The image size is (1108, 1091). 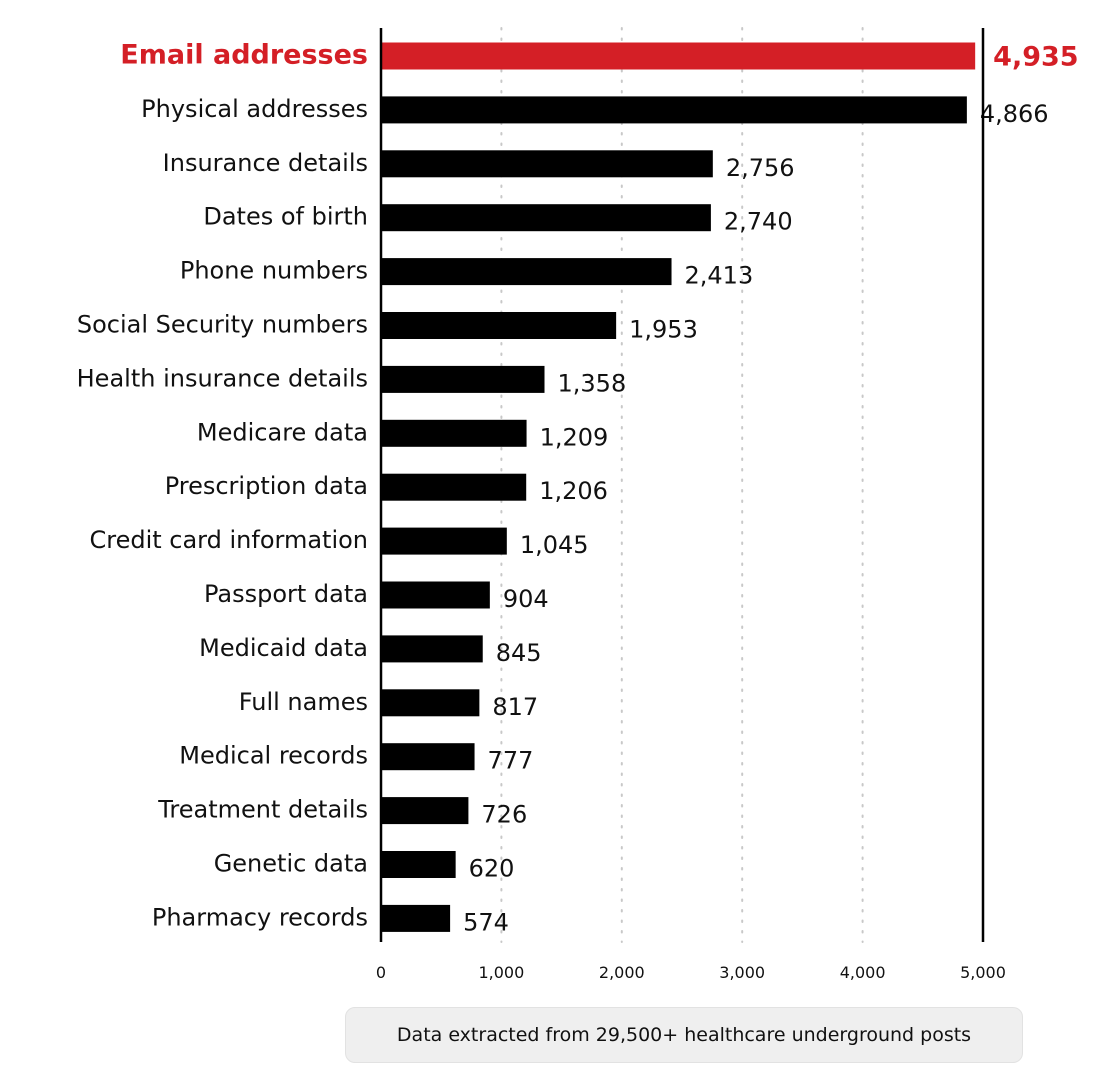 I want to click on x-tick-label: 1,000, so click(x=501, y=972).